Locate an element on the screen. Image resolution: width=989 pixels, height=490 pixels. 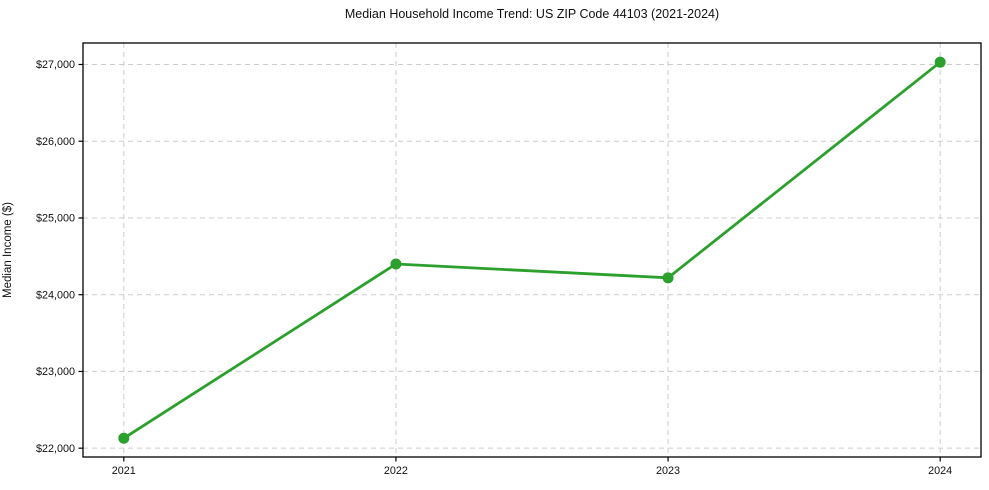
x-tick-label: 2022 is located at coordinates (396, 471).